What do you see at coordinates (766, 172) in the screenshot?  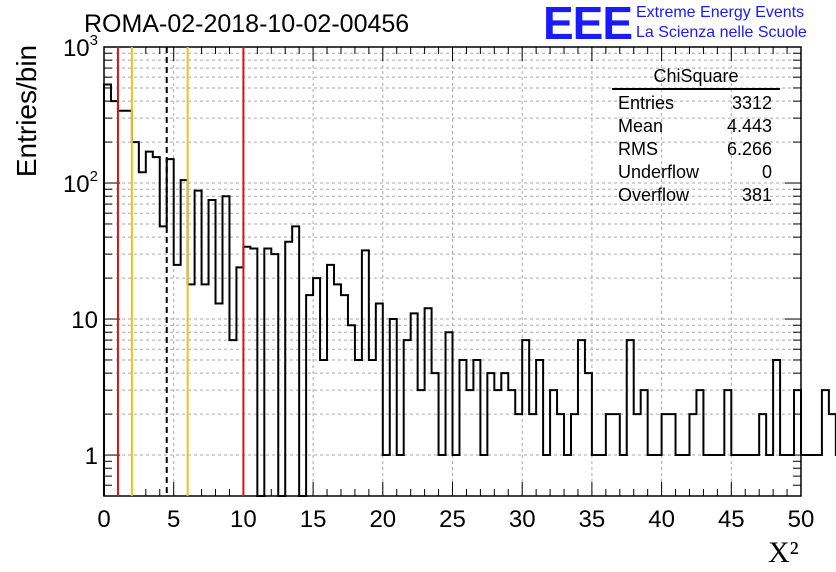 I see `stats-value: 0` at bounding box center [766, 172].